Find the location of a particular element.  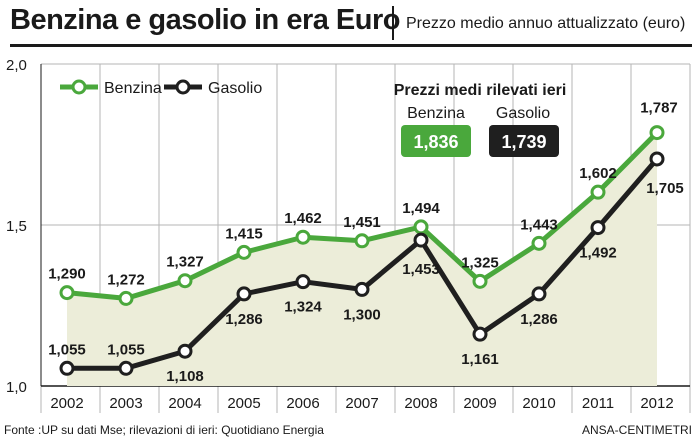

chart-subtitle: Prezzo medio annuo attualizzato (euro) is located at coordinates (546, 23).